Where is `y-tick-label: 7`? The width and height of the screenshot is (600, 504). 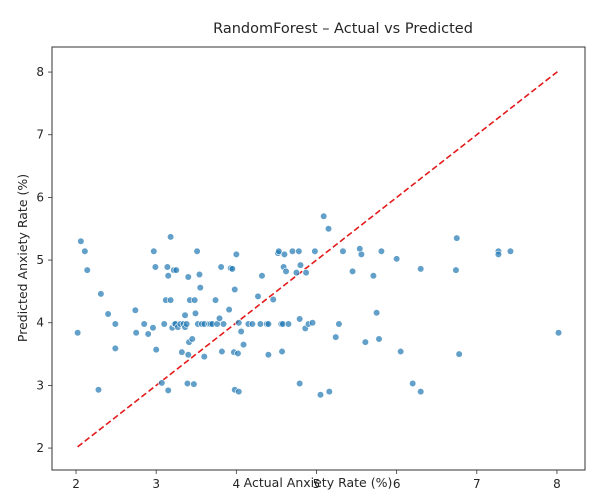
y-tick-label: 7 is located at coordinates (40, 135).